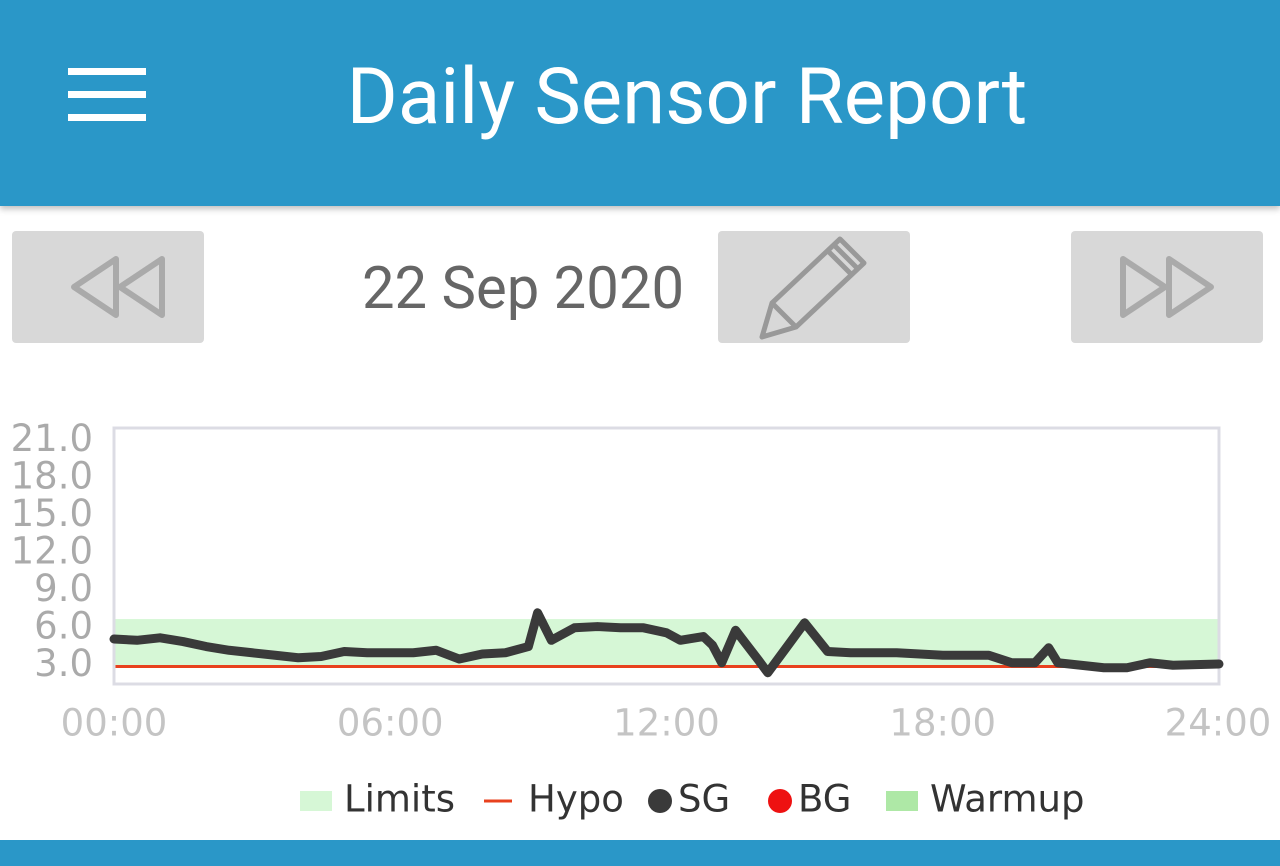  What do you see at coordinates (1167, 287) in the screenshot?
I see `next-day-button` at bounding box center [1167, 287].